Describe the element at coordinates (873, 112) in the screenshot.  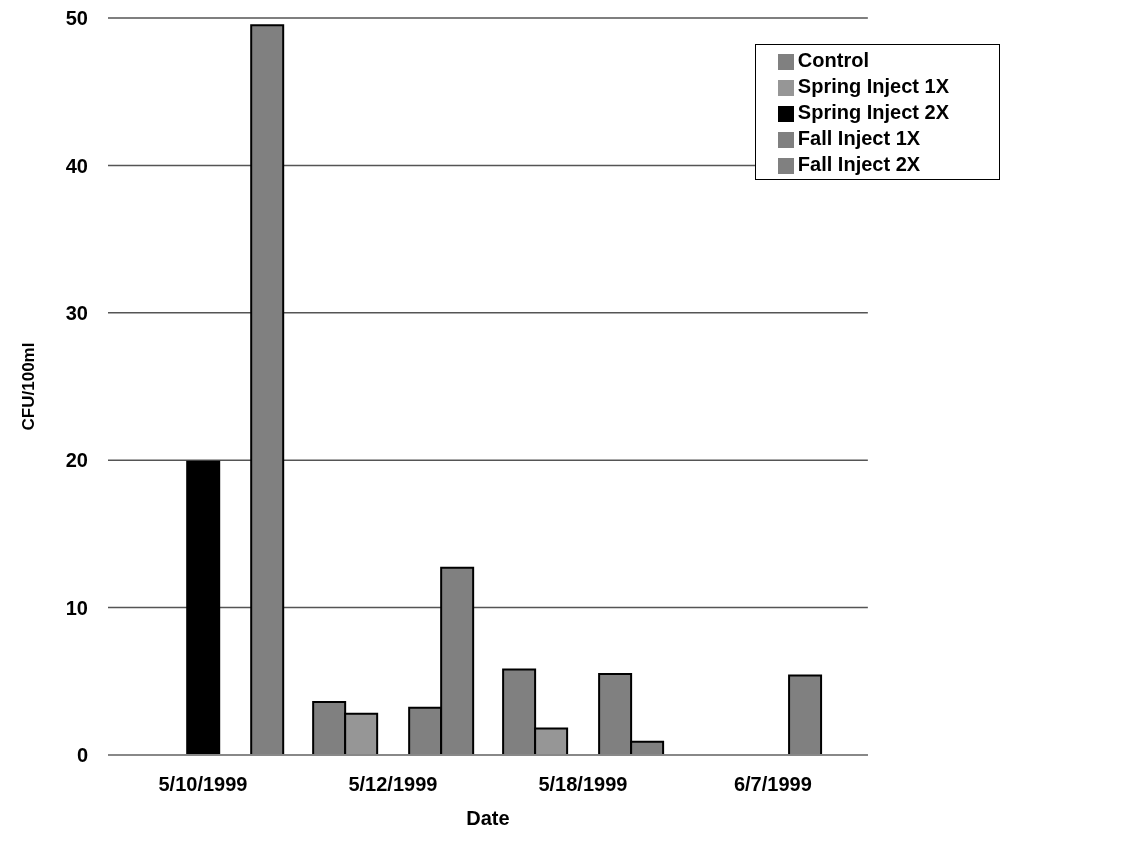
I see `legend-label: Spring Inject 2X` at that location.